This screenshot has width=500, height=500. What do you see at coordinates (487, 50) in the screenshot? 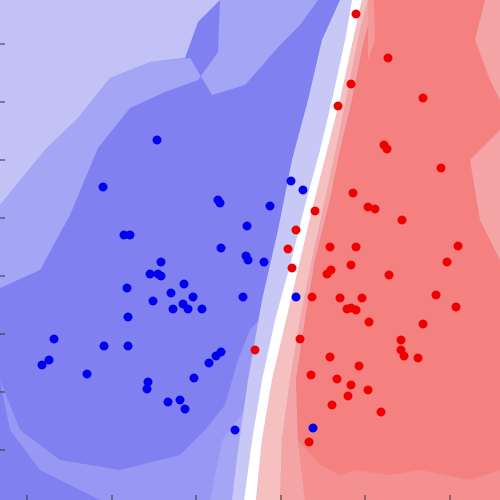
I see `contour-red-right-upper` at bounding box center [487, 50].